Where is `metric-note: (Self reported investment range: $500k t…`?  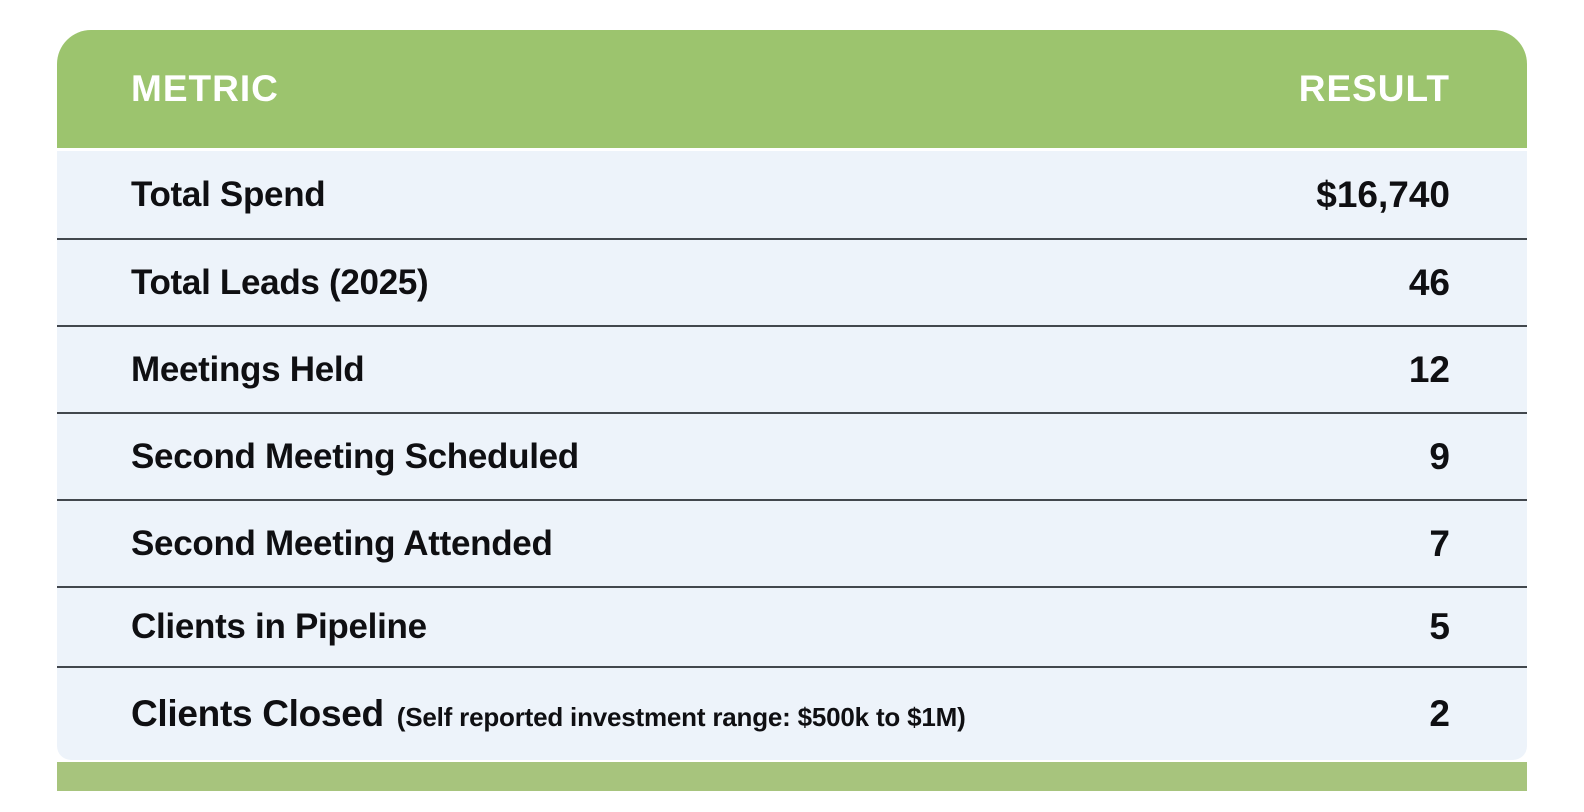 metric-note: (Self reported investment range: $500k t… is located at coordinates (681, 717).